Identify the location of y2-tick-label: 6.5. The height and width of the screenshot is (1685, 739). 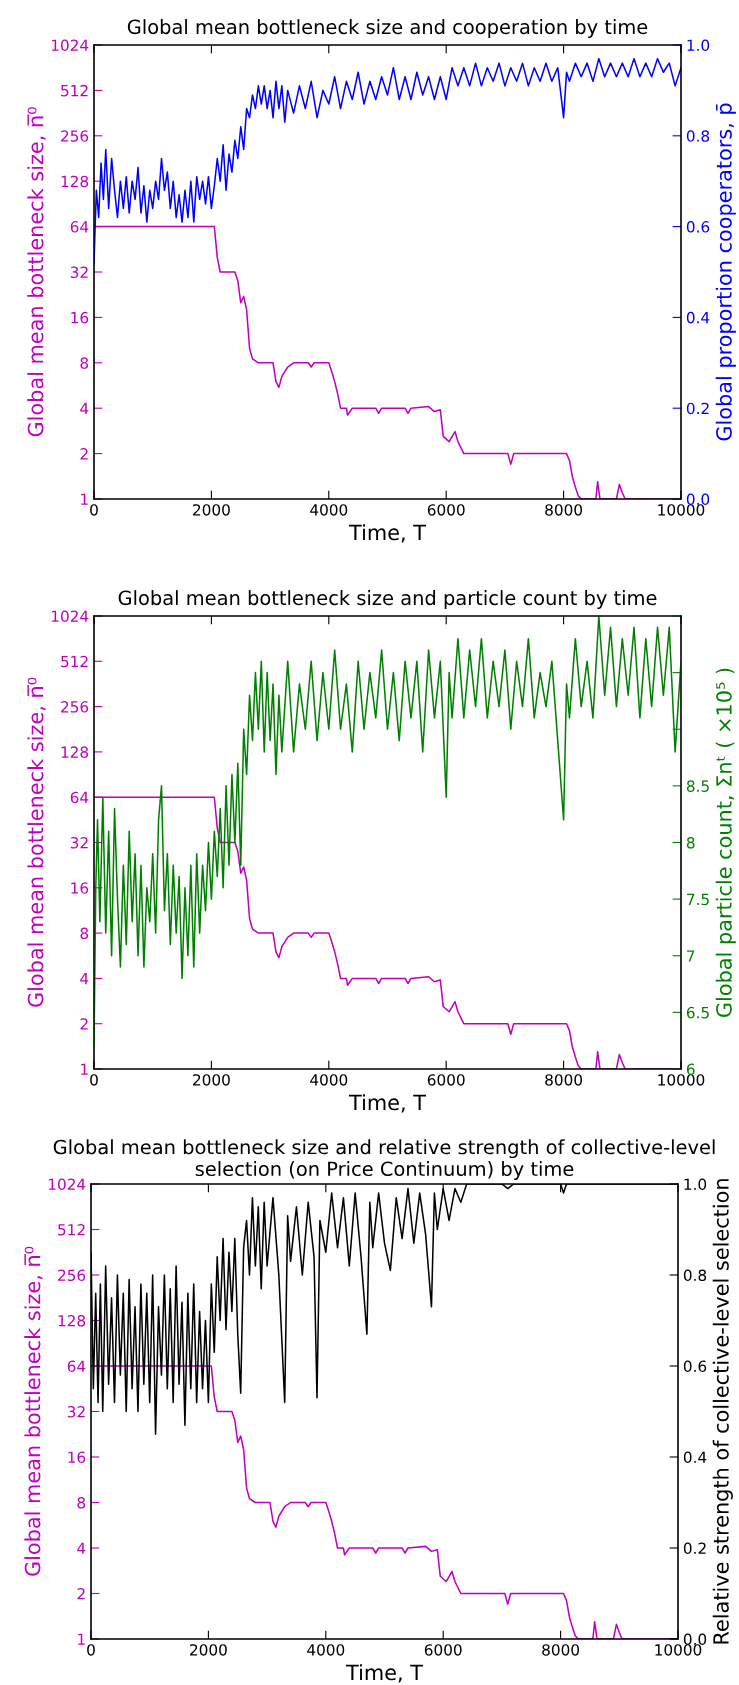
(697, 1012).